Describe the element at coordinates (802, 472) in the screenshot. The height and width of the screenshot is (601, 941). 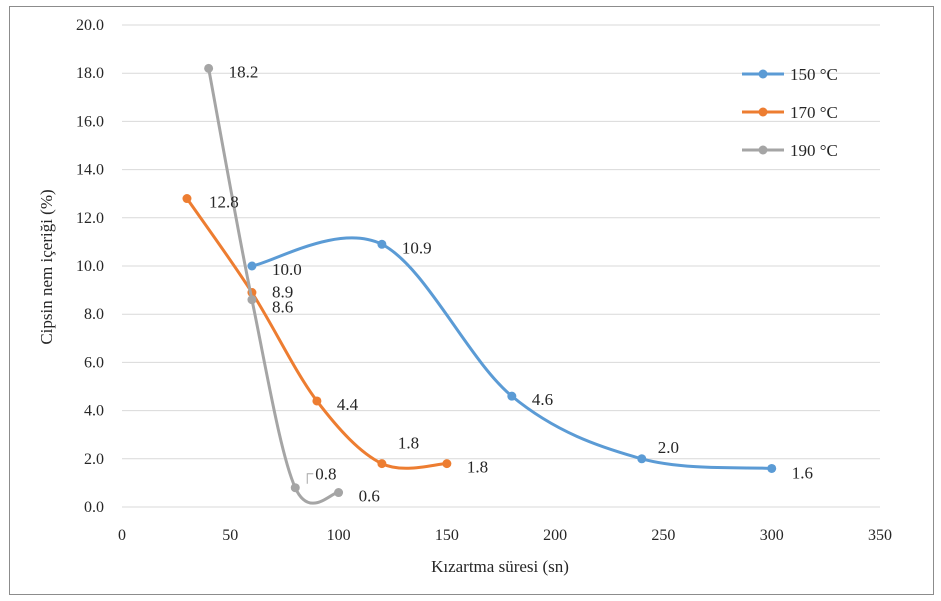
I see `data-label: 1.6` at that location.